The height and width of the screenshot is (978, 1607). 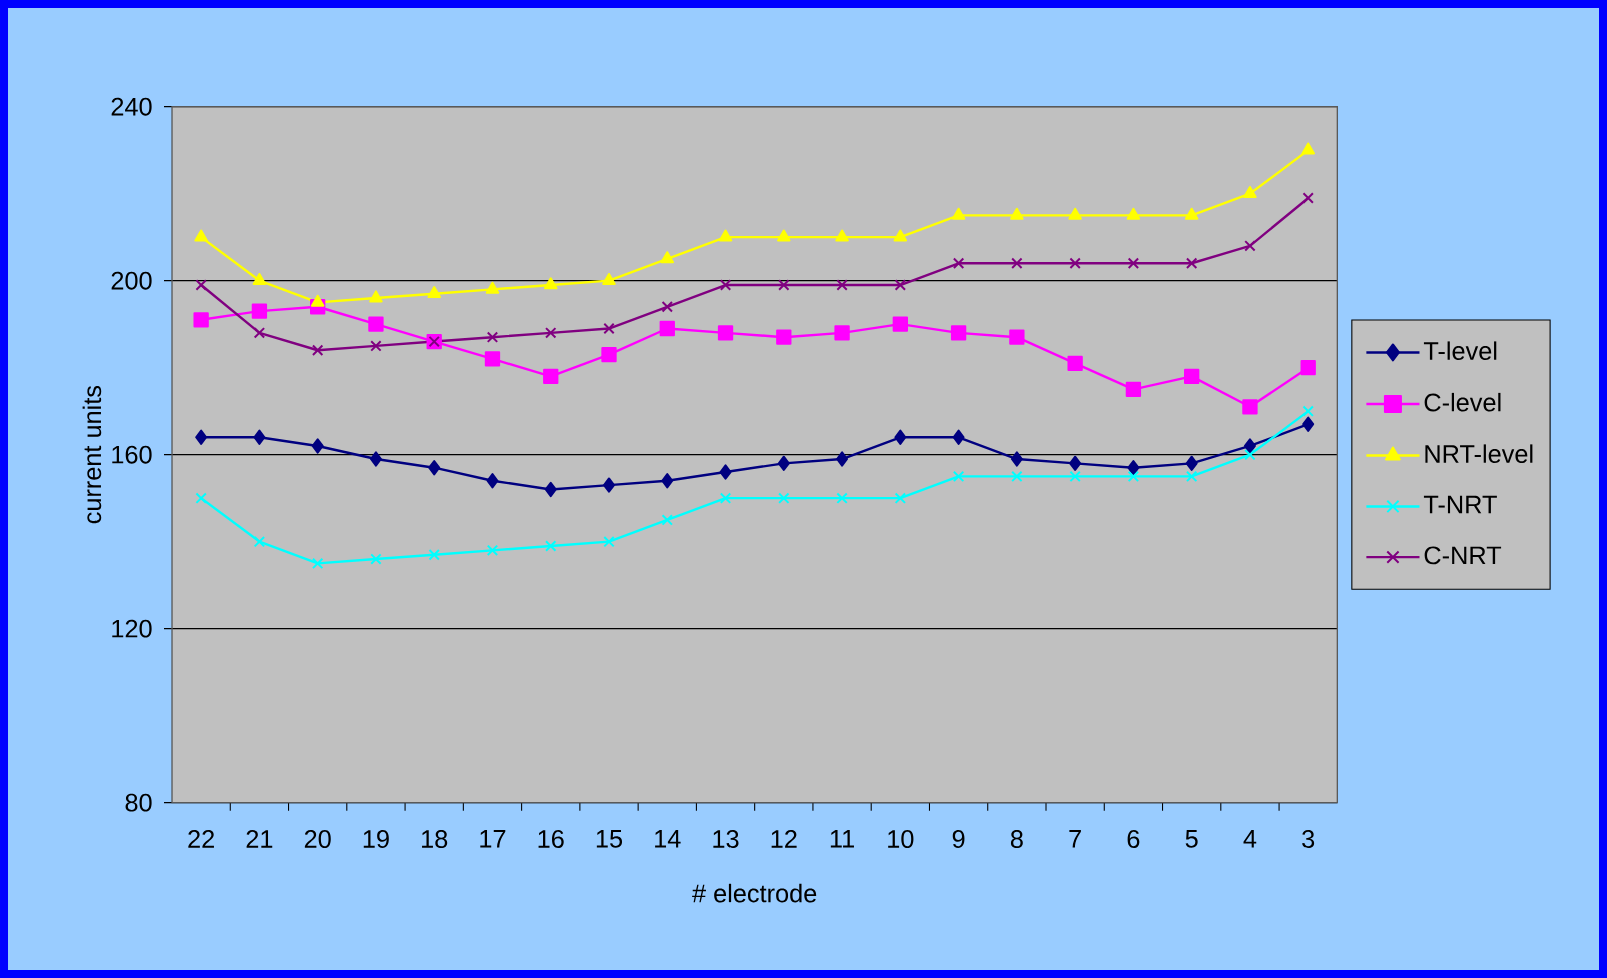 What do you see at coordinates (901, 839) in the screenshot?
I see `x-tick-label: 10` at bounding box center [901, 839].